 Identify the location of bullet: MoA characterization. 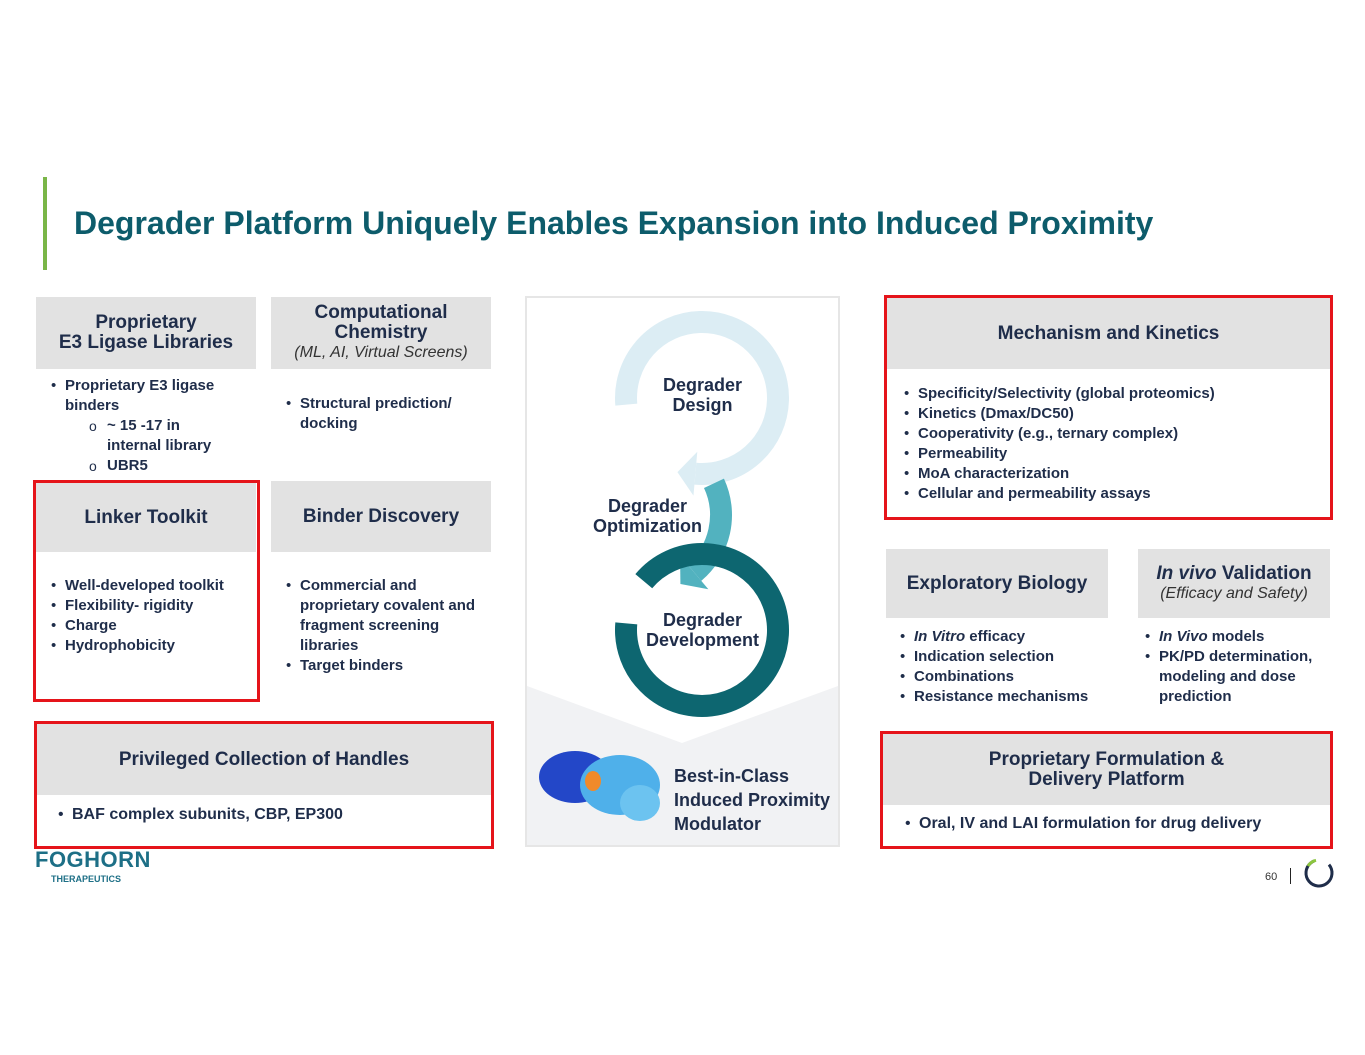
(1114, 474).